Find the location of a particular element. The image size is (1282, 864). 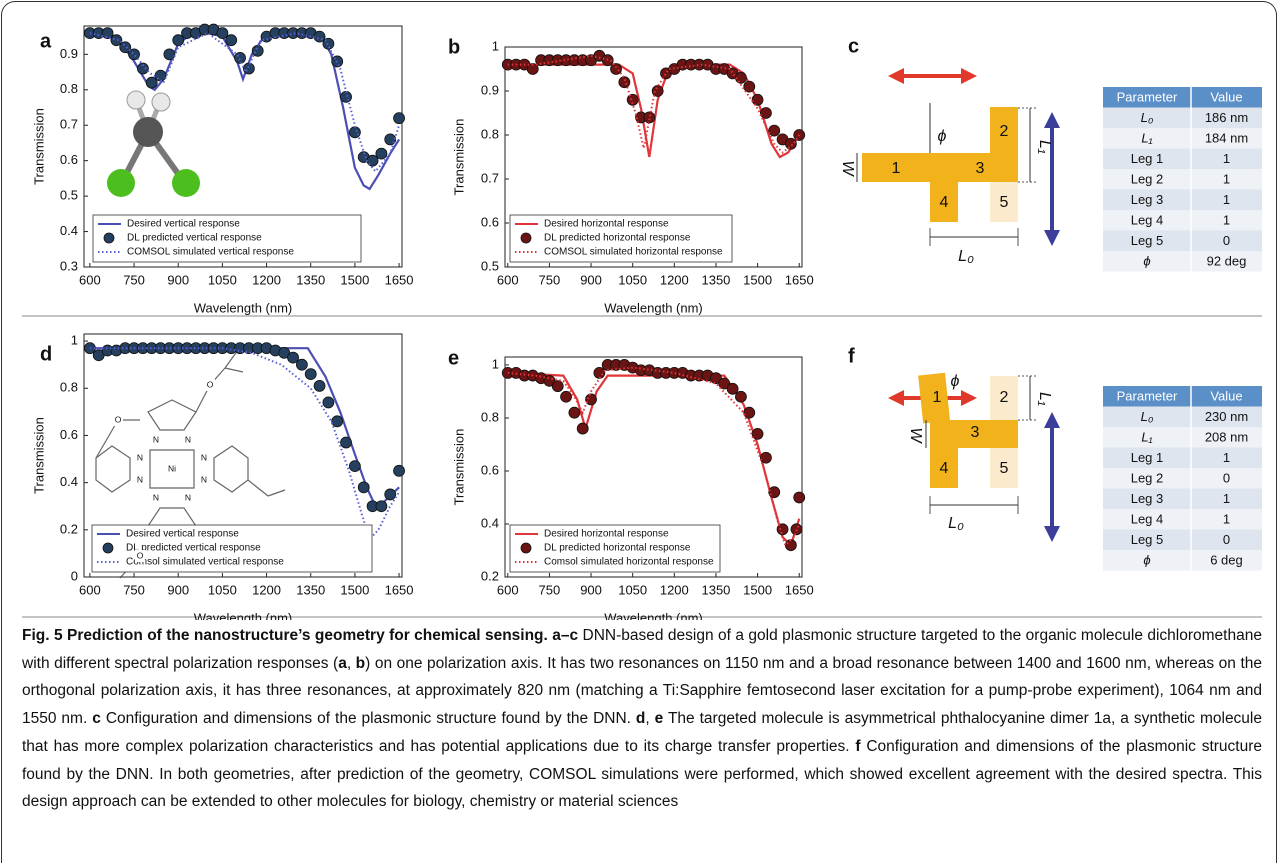

legend-label: Desired horizontal response is located at coordinates (606, 224).